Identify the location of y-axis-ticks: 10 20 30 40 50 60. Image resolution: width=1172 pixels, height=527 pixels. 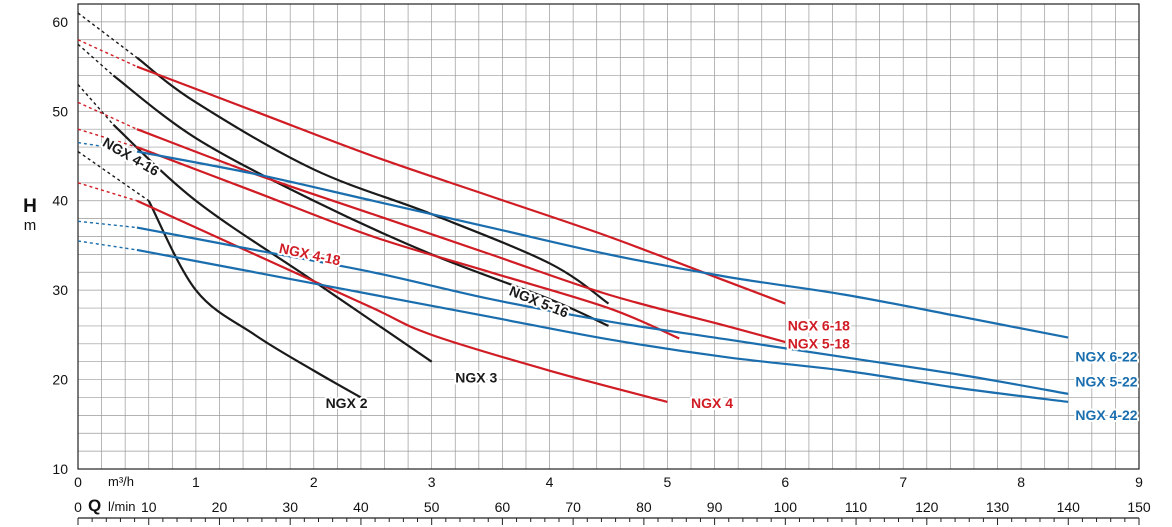
(60, 245).